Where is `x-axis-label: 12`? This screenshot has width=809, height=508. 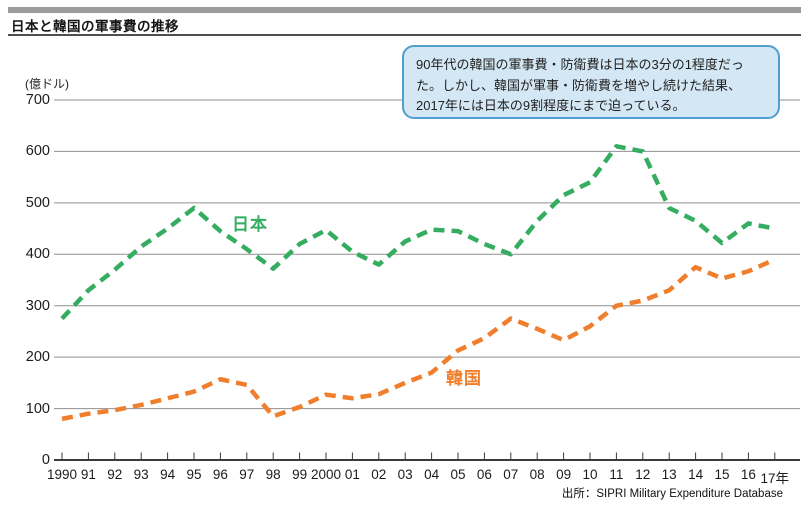 x-axis-label: 12 is located at coordinates (643, 474).